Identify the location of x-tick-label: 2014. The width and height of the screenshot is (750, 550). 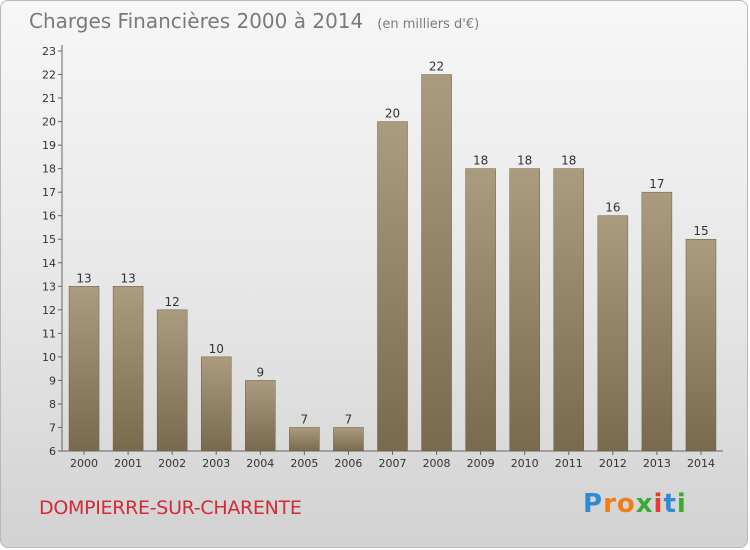
(701, 463).